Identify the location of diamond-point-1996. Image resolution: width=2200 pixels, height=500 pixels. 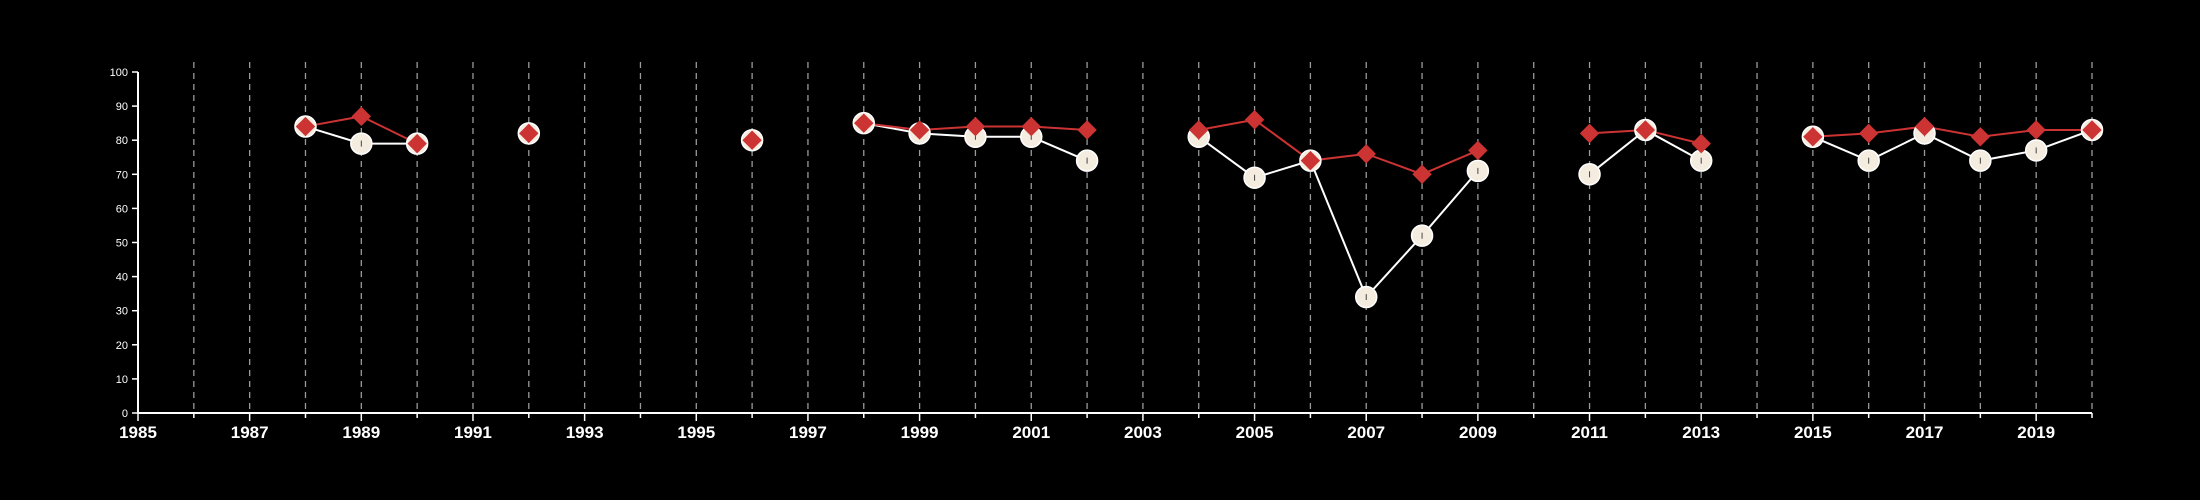
(752, 140).